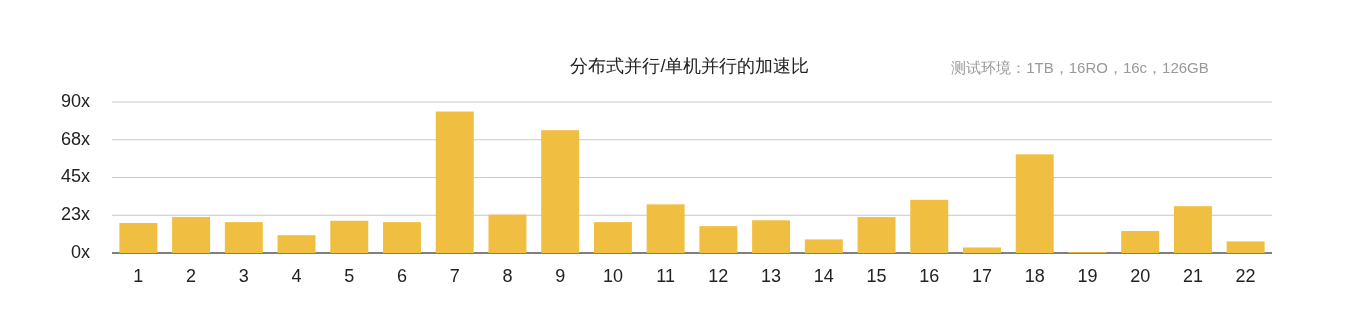 The height and width of the screenshot is (334, 1370). What do you see at coordinates (80, 251) in the screenshot?
I see `y-tick-label: 0x` at bounding box center [80, 251].